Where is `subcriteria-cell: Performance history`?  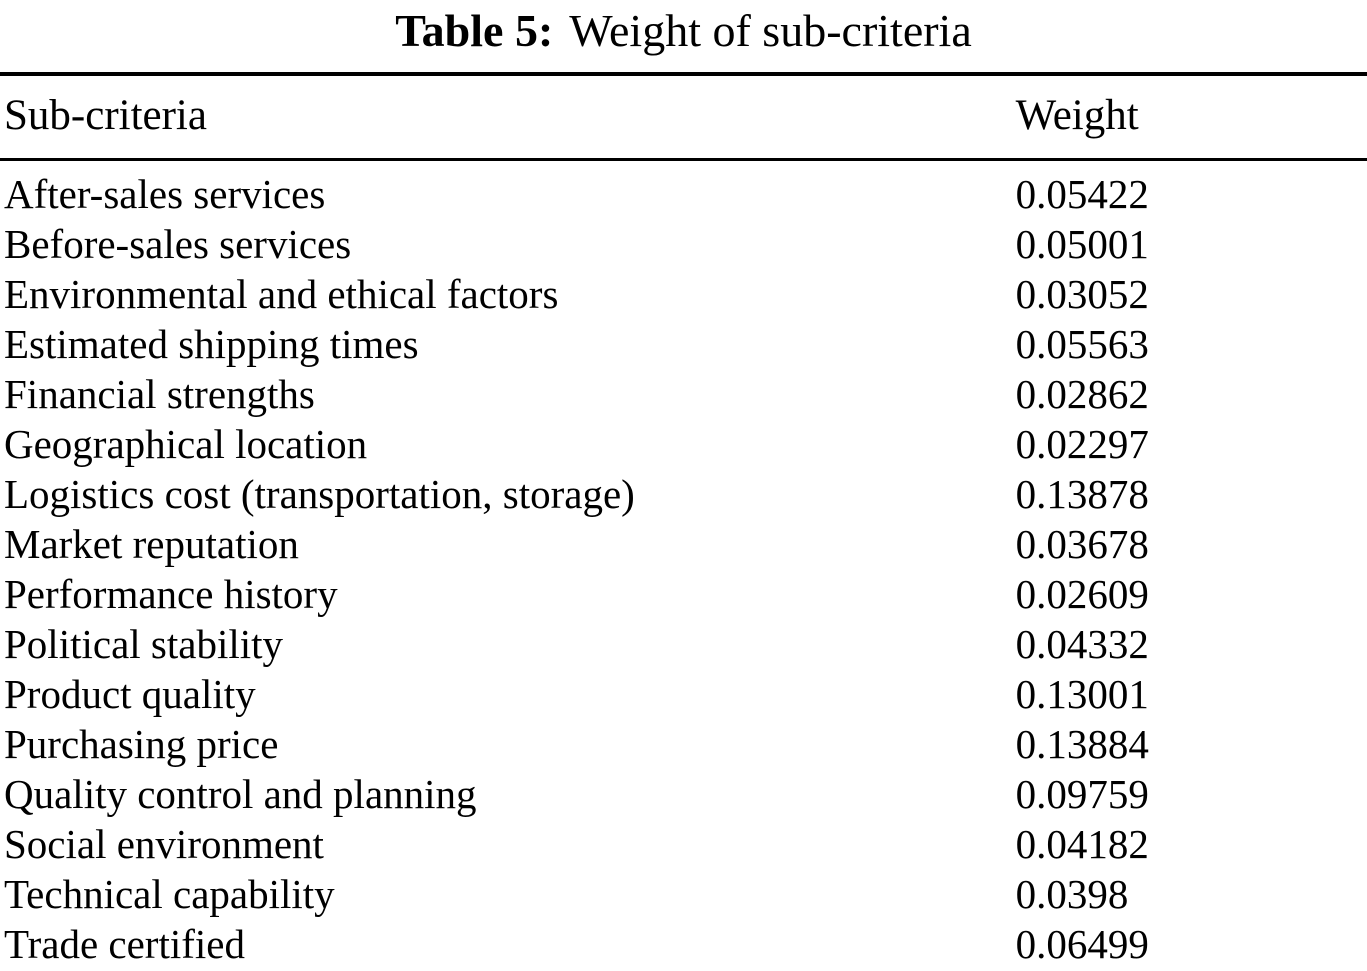 subcriteria-cell: Performance history is located at coordinates (171, 594).